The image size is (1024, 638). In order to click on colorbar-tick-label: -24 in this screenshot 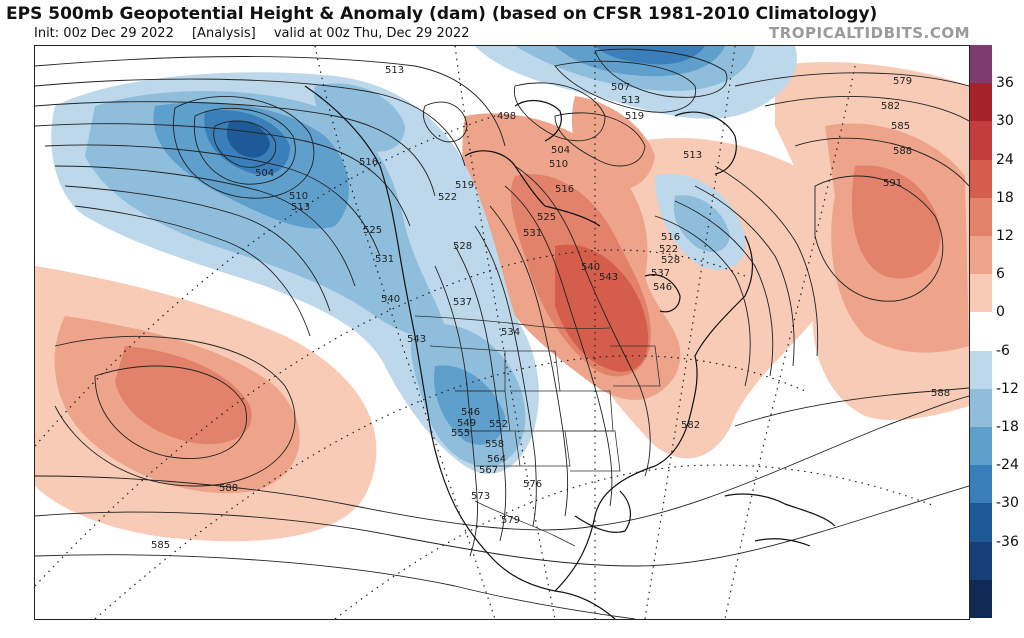, I will do `click(1007, 465)`.